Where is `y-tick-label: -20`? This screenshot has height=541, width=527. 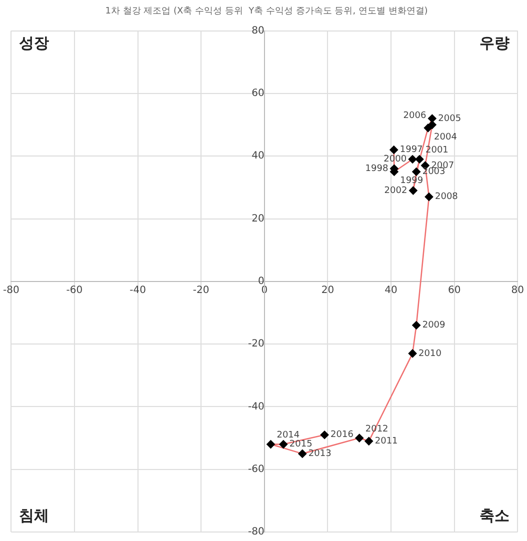
y-tick-label: -20 is located at coordinates (256, 344).